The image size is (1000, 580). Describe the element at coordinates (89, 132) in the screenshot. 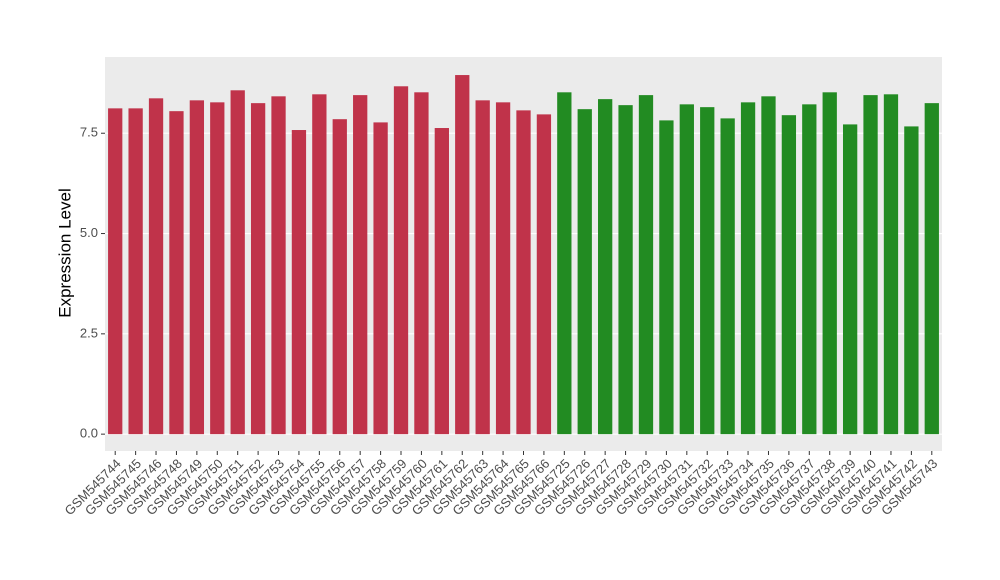

I see `y-tick-label: 7.5` at that location.